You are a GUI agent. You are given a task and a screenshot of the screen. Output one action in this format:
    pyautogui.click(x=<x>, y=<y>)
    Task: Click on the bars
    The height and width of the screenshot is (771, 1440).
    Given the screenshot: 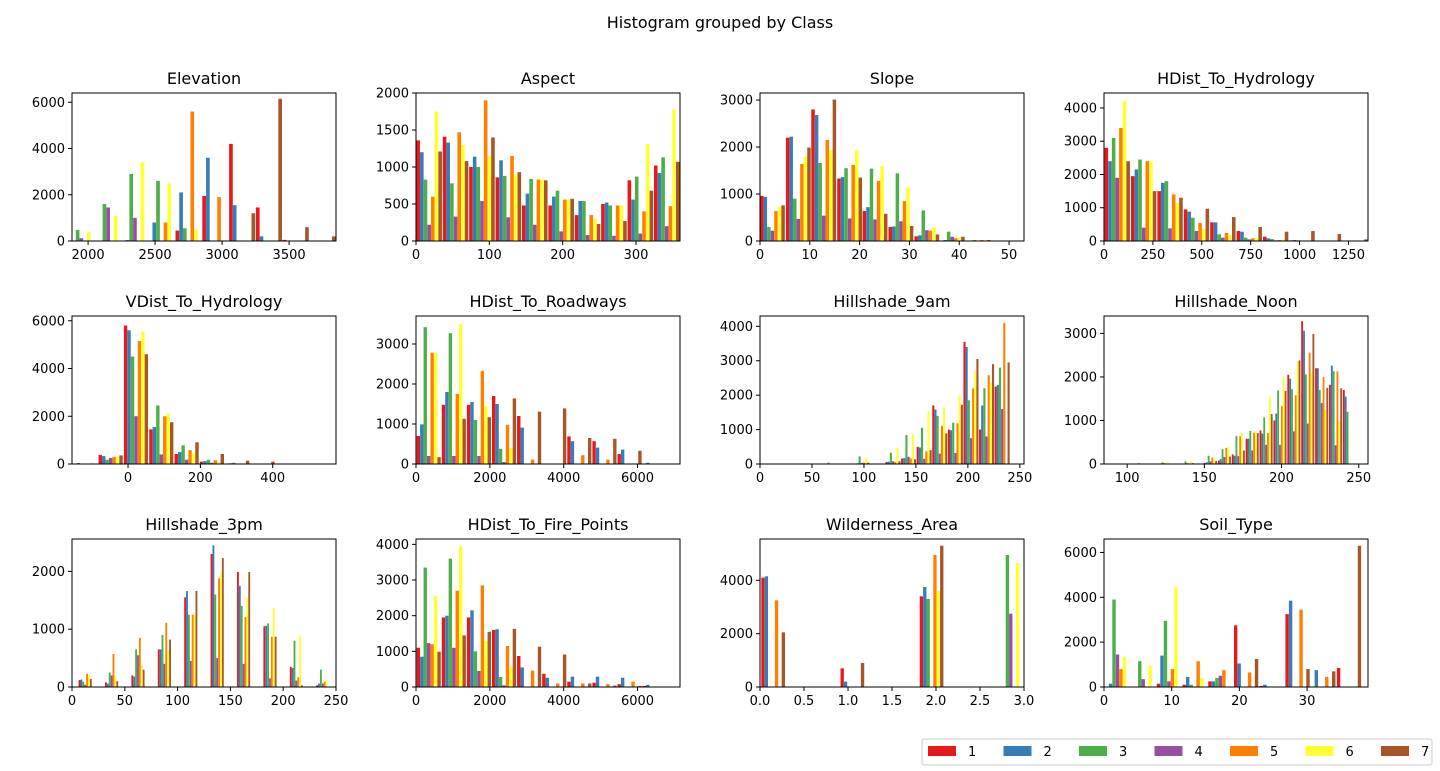 What is the action you would take?
    pyautogui.click(x=548, y=171)
    